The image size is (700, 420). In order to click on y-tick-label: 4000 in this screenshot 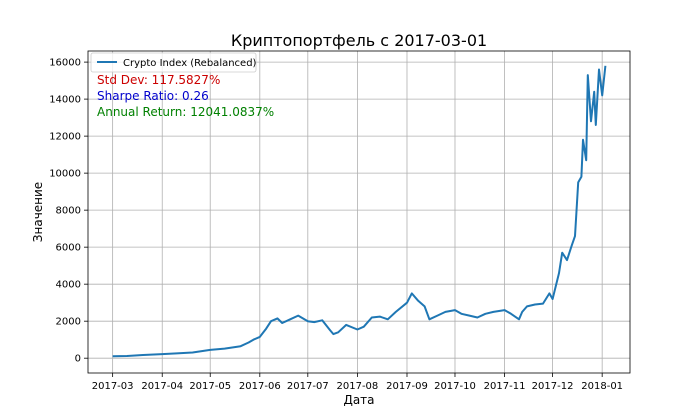, I will do `click(68, 285)`.